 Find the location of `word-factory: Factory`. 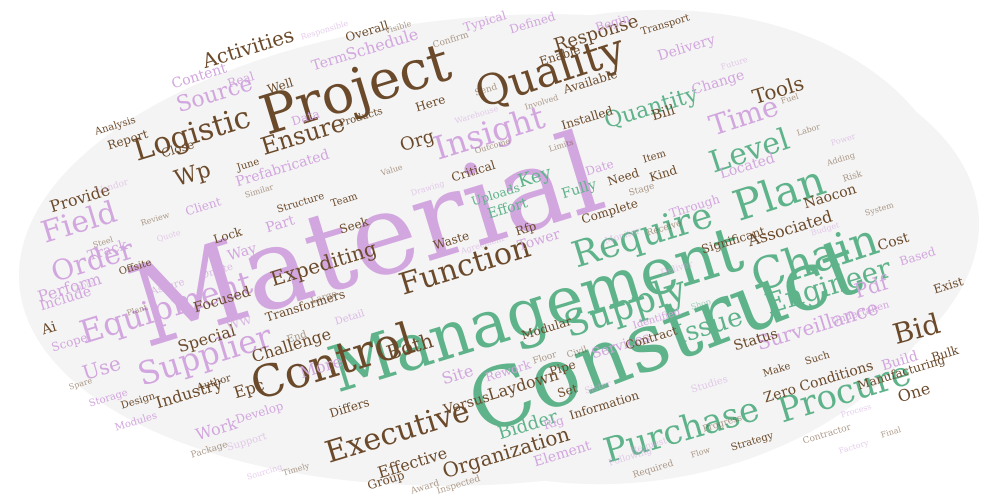

word-factory: Factory is located at coordinates (853, 447).